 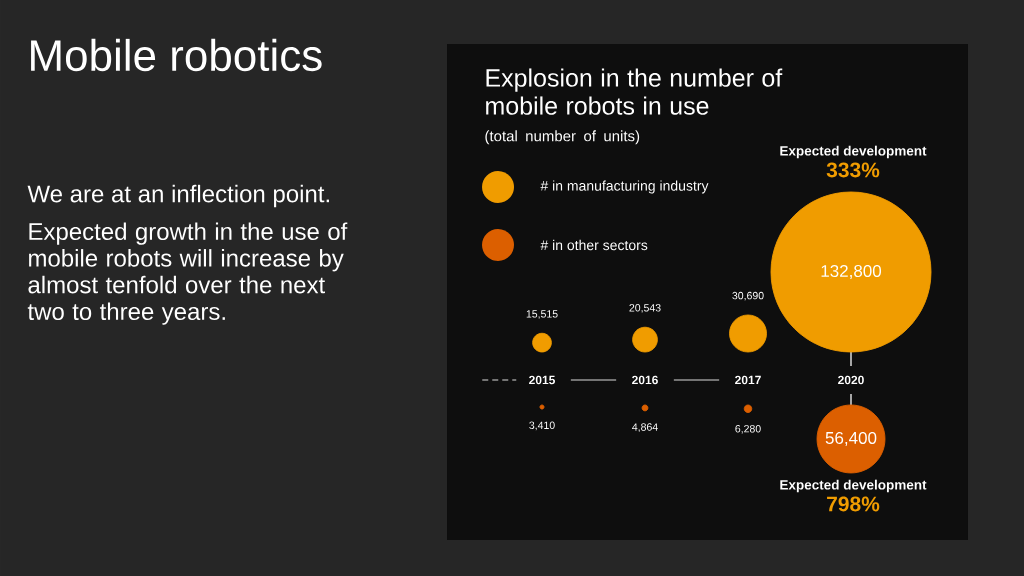 I want to click on category-label: 2016, so click(x=645, y=380).